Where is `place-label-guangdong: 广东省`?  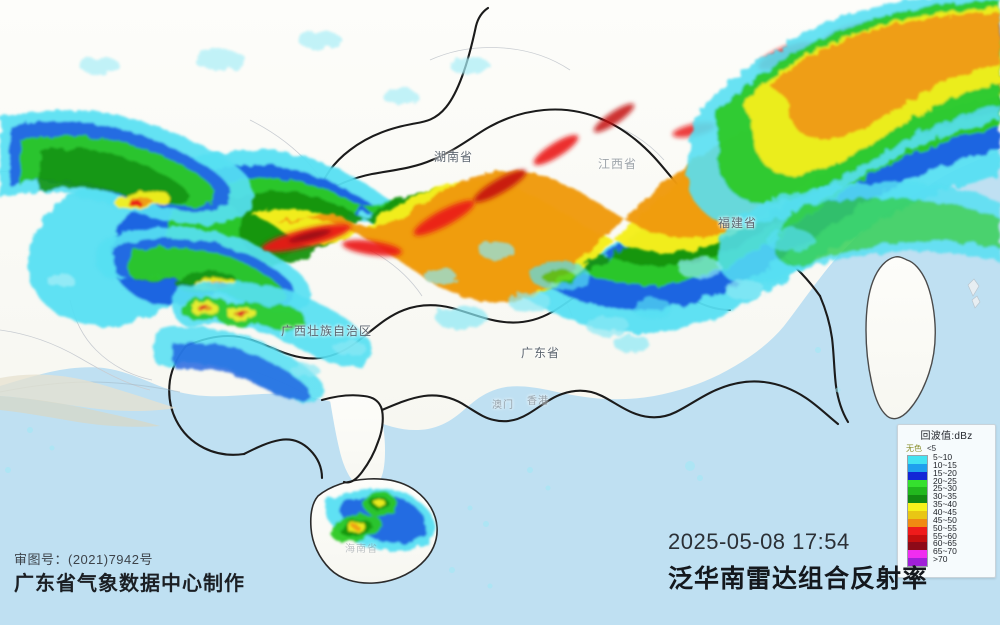
place-label-guangdong: 广东省 is located at coordinates (541, 353).